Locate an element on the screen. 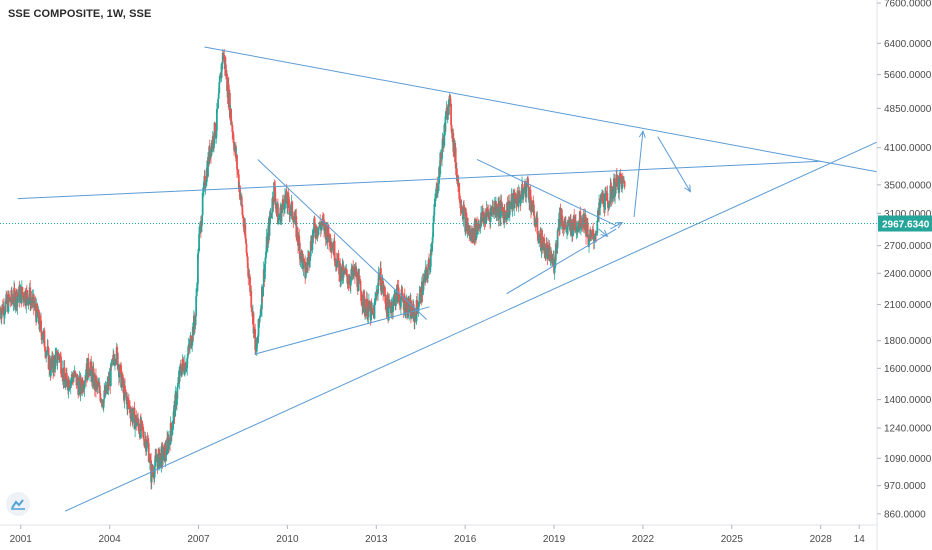 Image resolution: width=932 pixels, height=550 pixels. y-tick-label: 970.0000 is located at coordinates (905, 486).